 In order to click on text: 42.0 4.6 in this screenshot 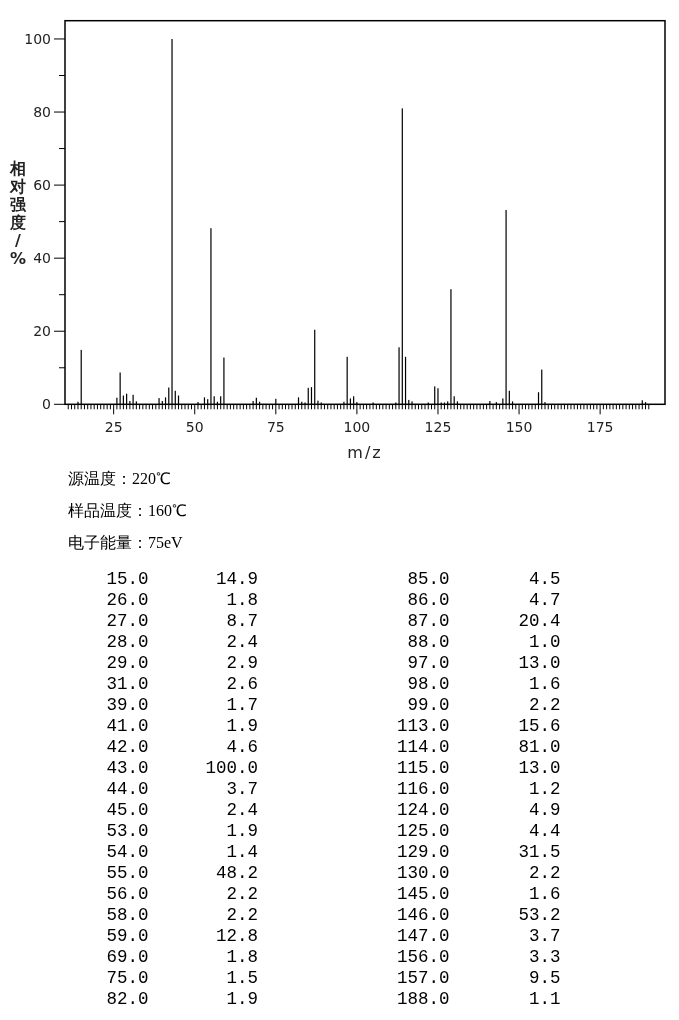, I will do `click(182, 746)`.